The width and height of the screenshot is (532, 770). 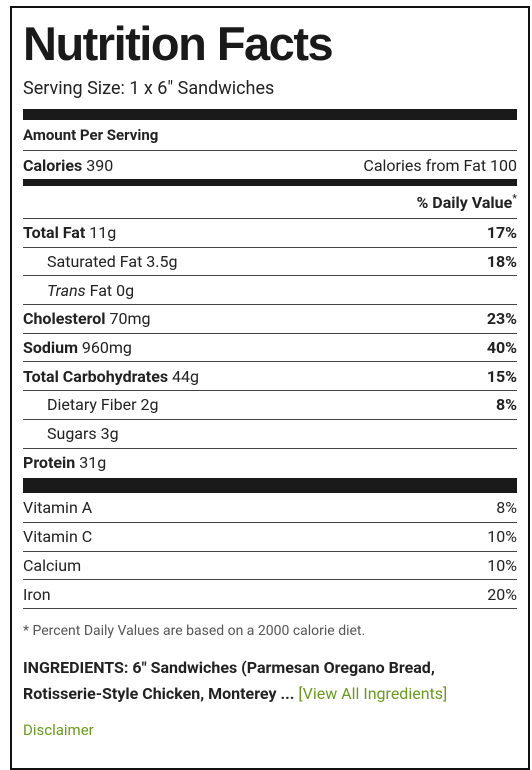 I want to click on amount-per-serving: Amount Per Serving, so click(x=91, y=135).